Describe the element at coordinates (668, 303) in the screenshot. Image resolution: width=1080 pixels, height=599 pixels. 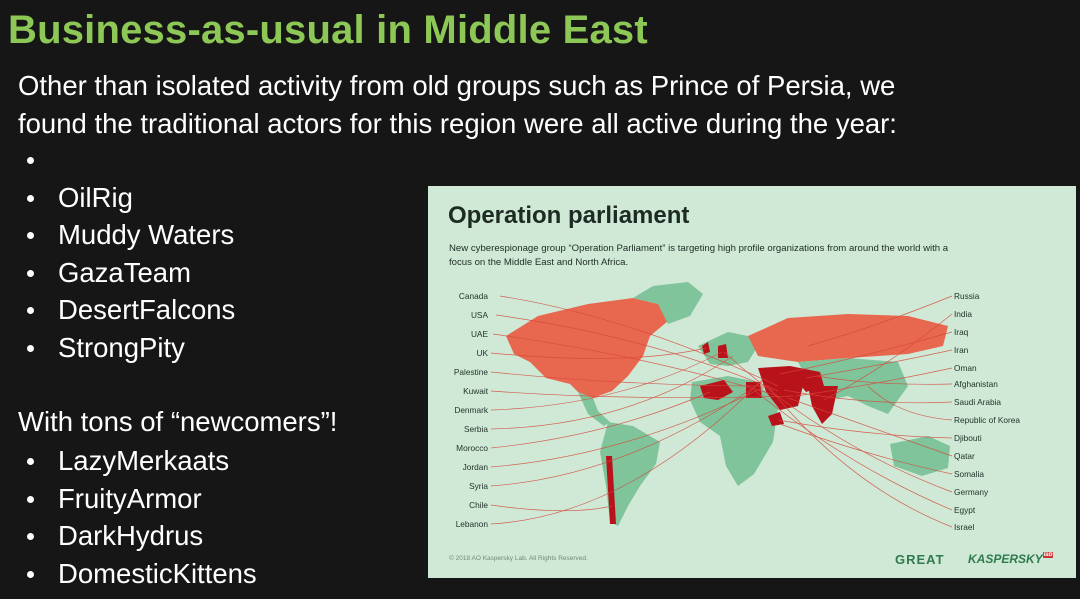
I see `greenland` at that location.